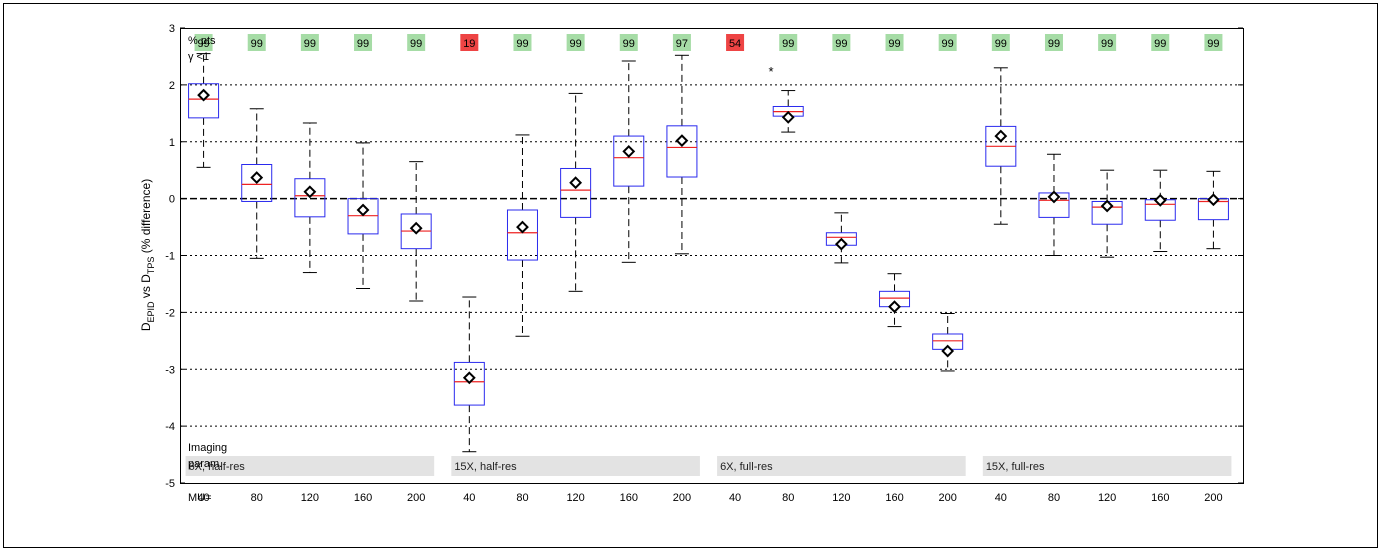 The image size is (1381, 556). What do you see at coordinates (146, 288) in the screenshot?
I see `y-axis-label-main-2: vs D` at bounding box center [146, 288].